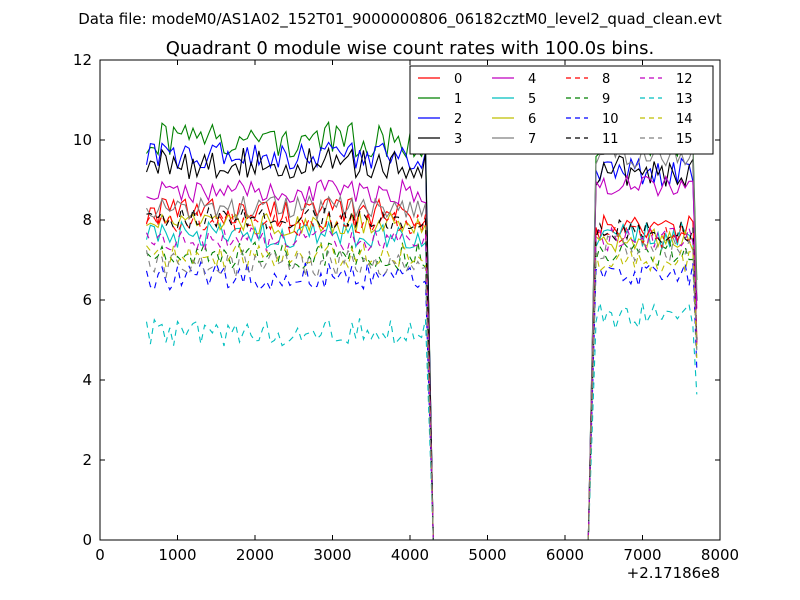  Describe the element at coordinates (87, 220) in the screenshot. I see `y-tick-label: 8` at that location.